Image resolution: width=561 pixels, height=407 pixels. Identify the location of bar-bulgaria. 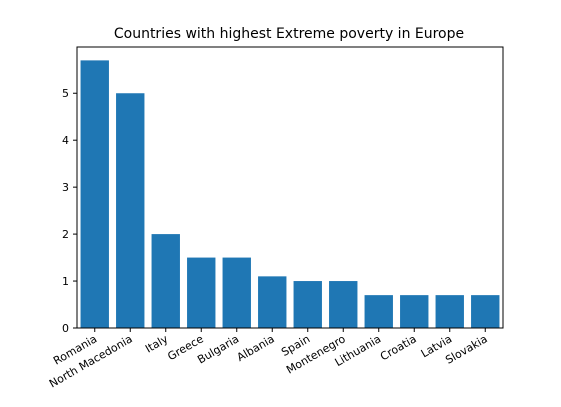
(236, 292).